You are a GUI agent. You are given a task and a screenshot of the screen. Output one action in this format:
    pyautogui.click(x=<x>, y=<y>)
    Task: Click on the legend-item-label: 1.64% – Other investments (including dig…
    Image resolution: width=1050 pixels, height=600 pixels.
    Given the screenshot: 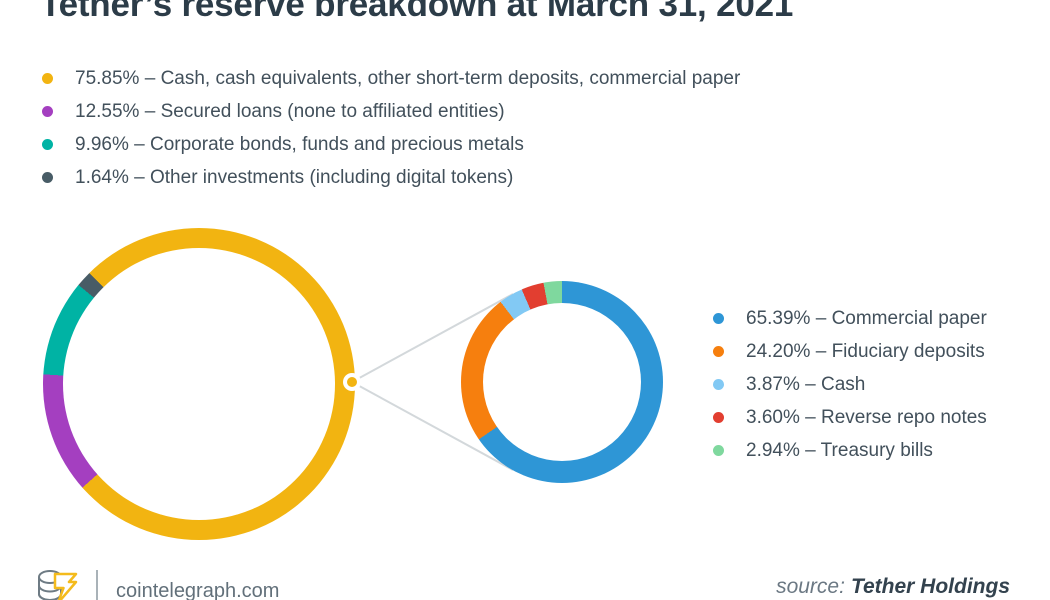 What is the action you would take?
    pyautogui.click(x=294, y=177)
    